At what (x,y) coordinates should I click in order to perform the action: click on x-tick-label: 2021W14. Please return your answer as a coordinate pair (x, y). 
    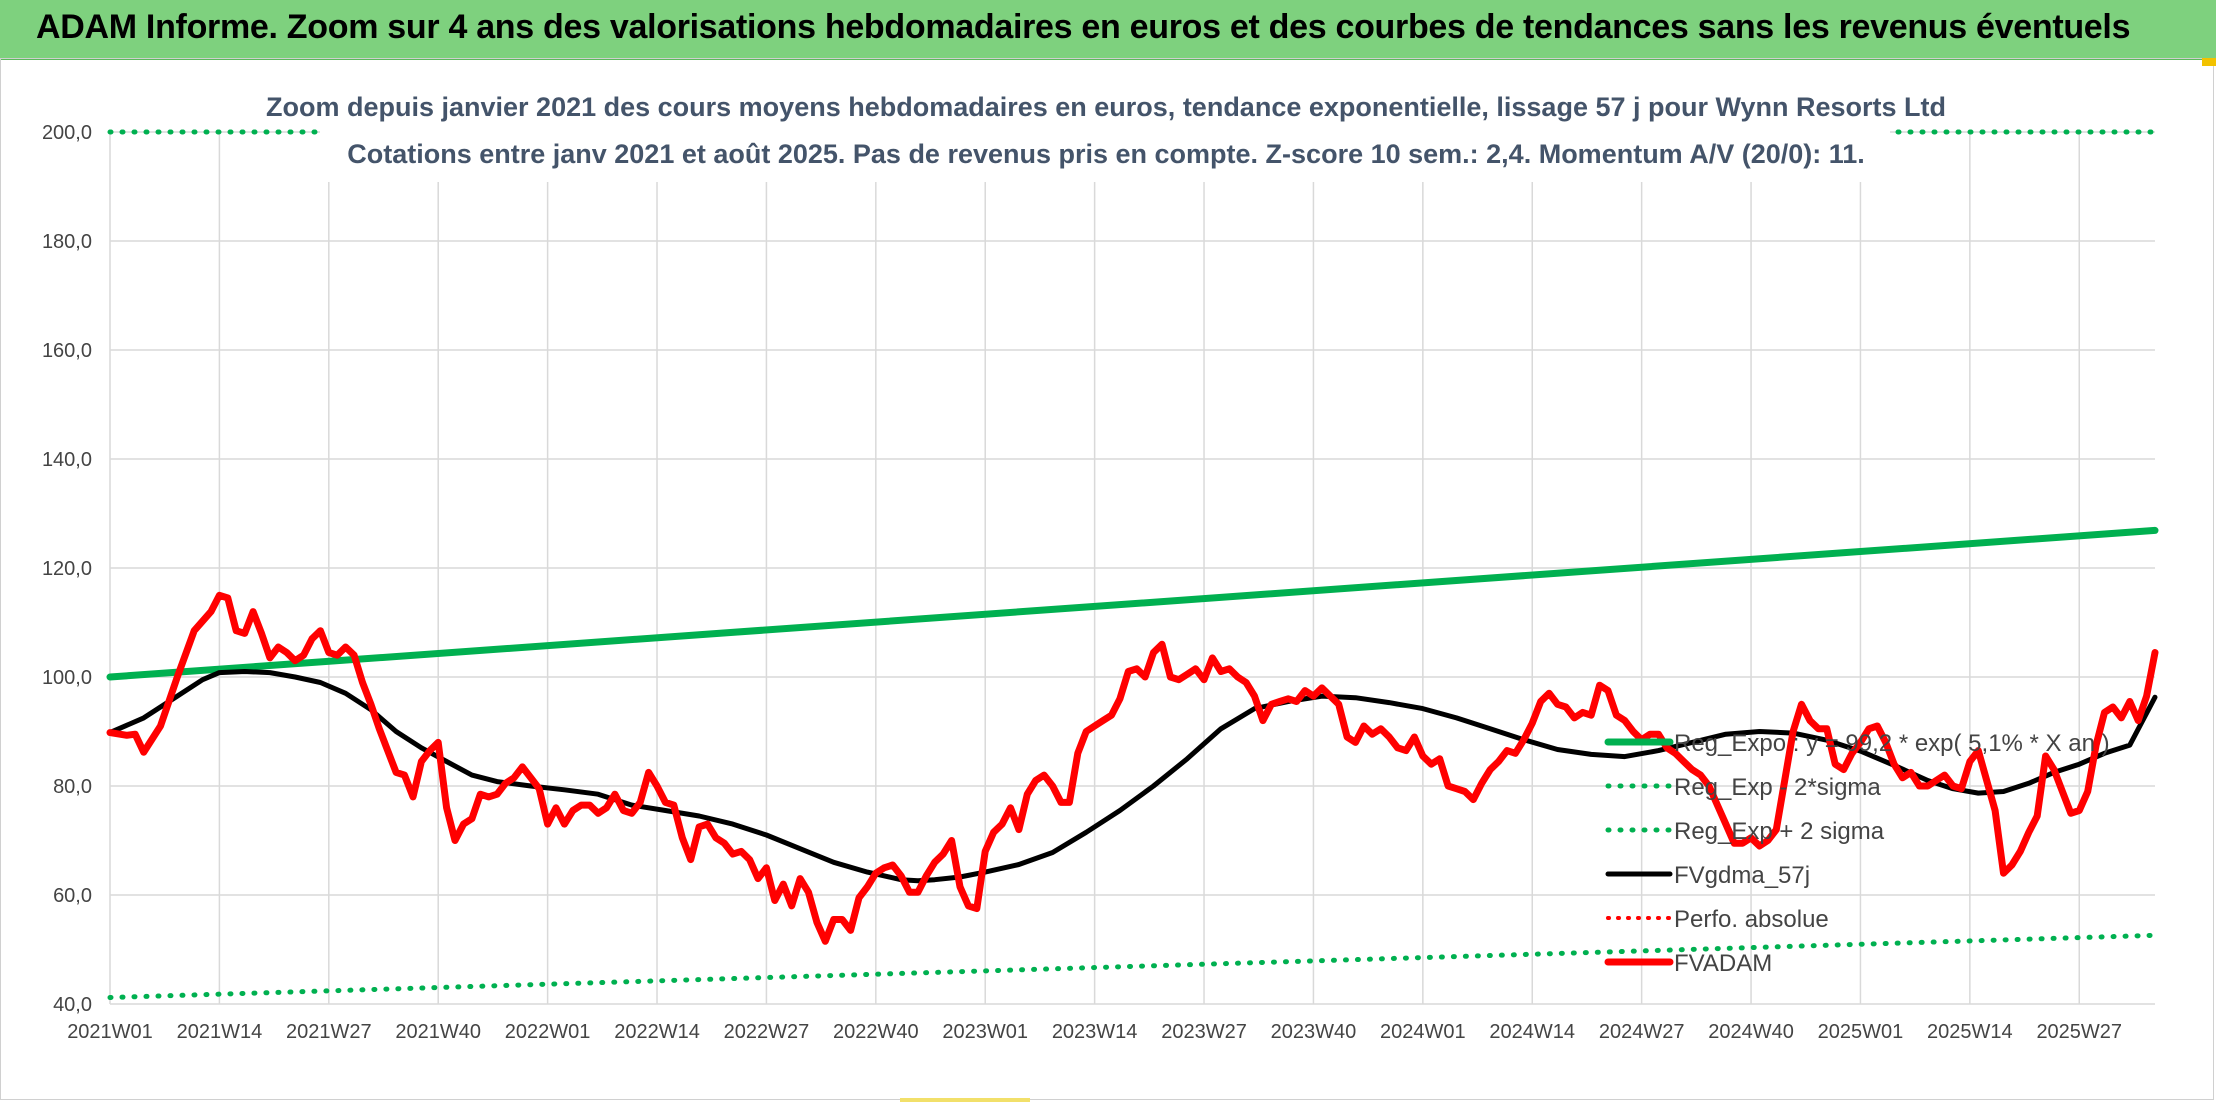
    Looking at the image, I should click on (220, 1032).